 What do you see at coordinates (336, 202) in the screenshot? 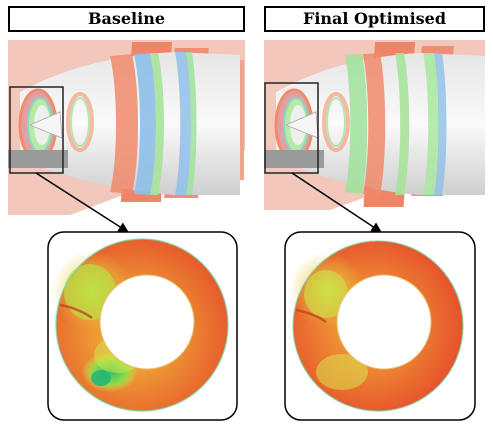
I see `optimised-zoom-arrow` at bounding box center [336, 202].